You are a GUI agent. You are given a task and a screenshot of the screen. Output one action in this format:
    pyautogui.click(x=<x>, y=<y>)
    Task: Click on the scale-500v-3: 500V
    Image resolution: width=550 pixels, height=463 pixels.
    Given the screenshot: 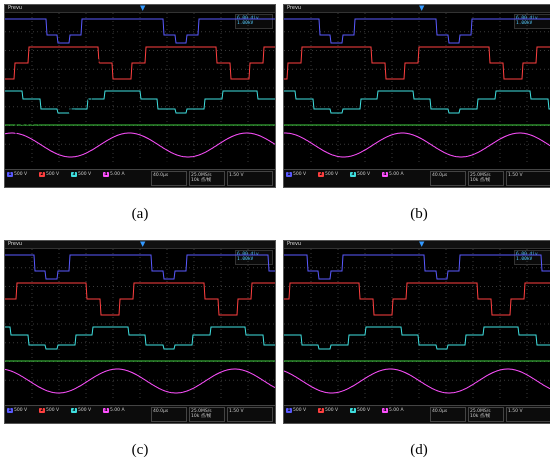 What is the action you would take?
    pyautogui.click(x=31, y=122)
    